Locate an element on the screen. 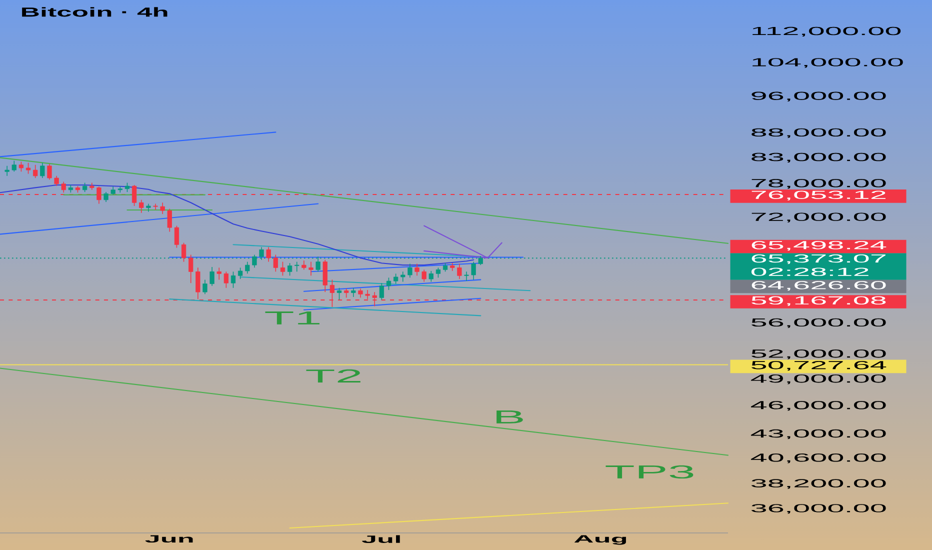 The image size is (932, 550). y-tick-label: 56,000.00 is located at coordinates (819, 323).